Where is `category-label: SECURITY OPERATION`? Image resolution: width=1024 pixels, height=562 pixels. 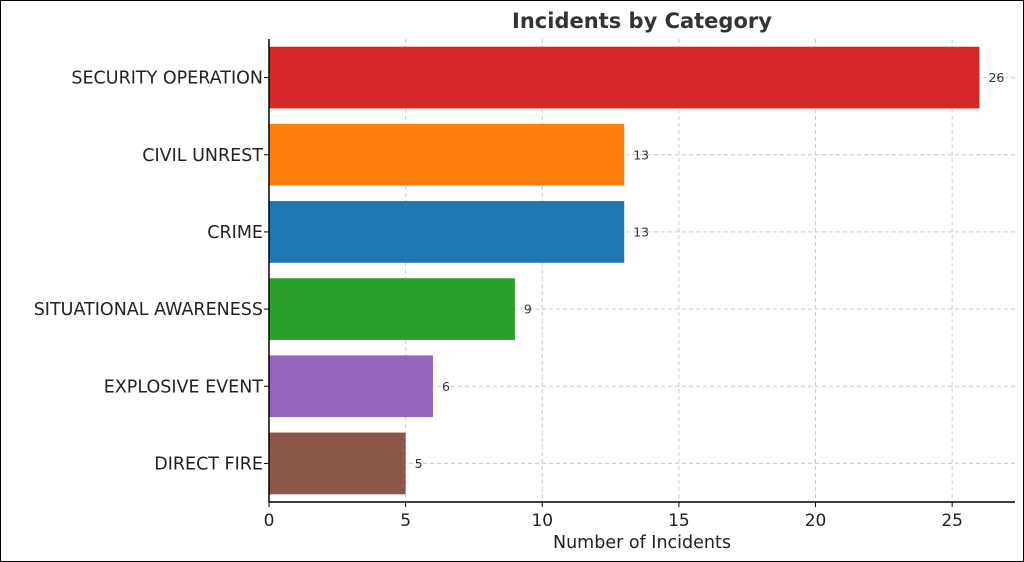
category-label: SECURITY OPERATION is located at coordinates (167, 79).